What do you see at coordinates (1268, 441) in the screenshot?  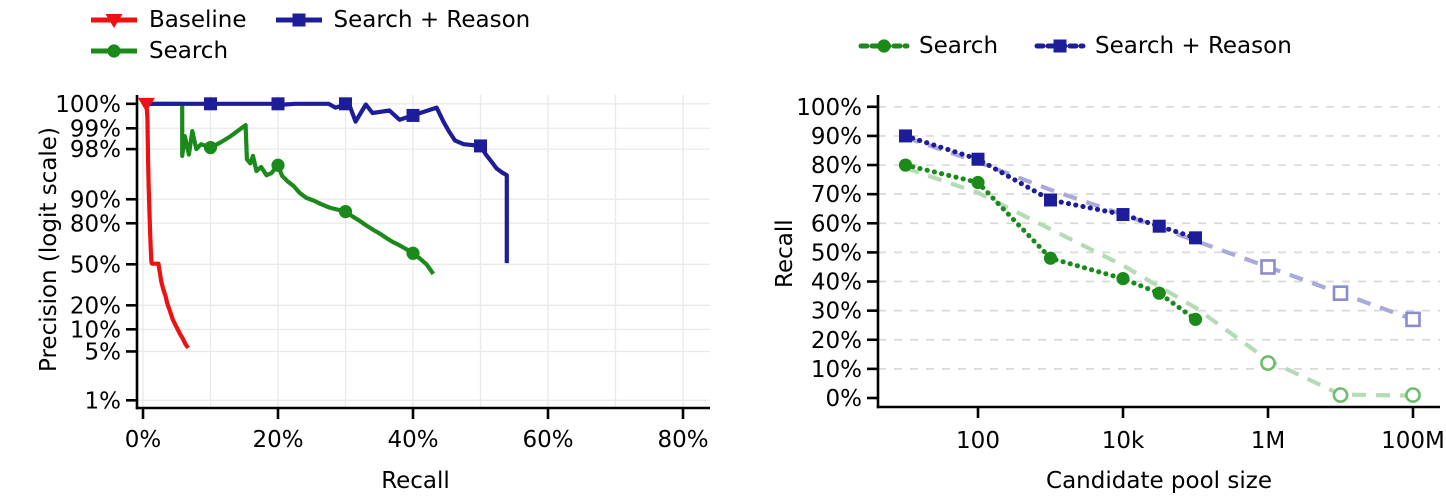 I see `x-tick-label: 1M` at bounding box center [1268, 441].